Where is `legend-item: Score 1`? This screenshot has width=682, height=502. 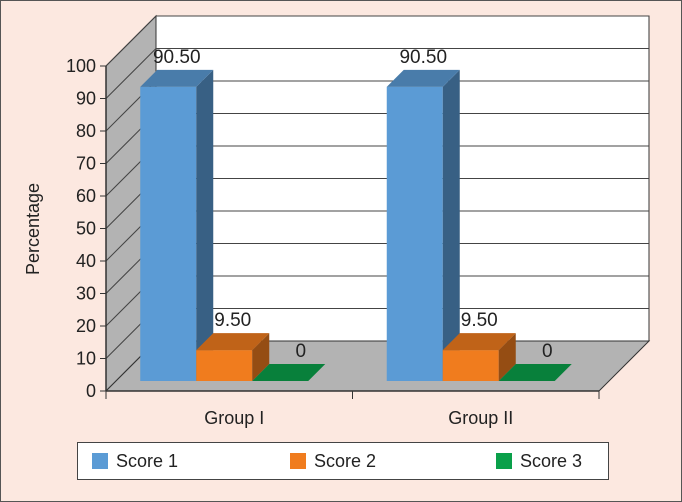
legend-item: Score 1 is located at coordinates (135, 461).